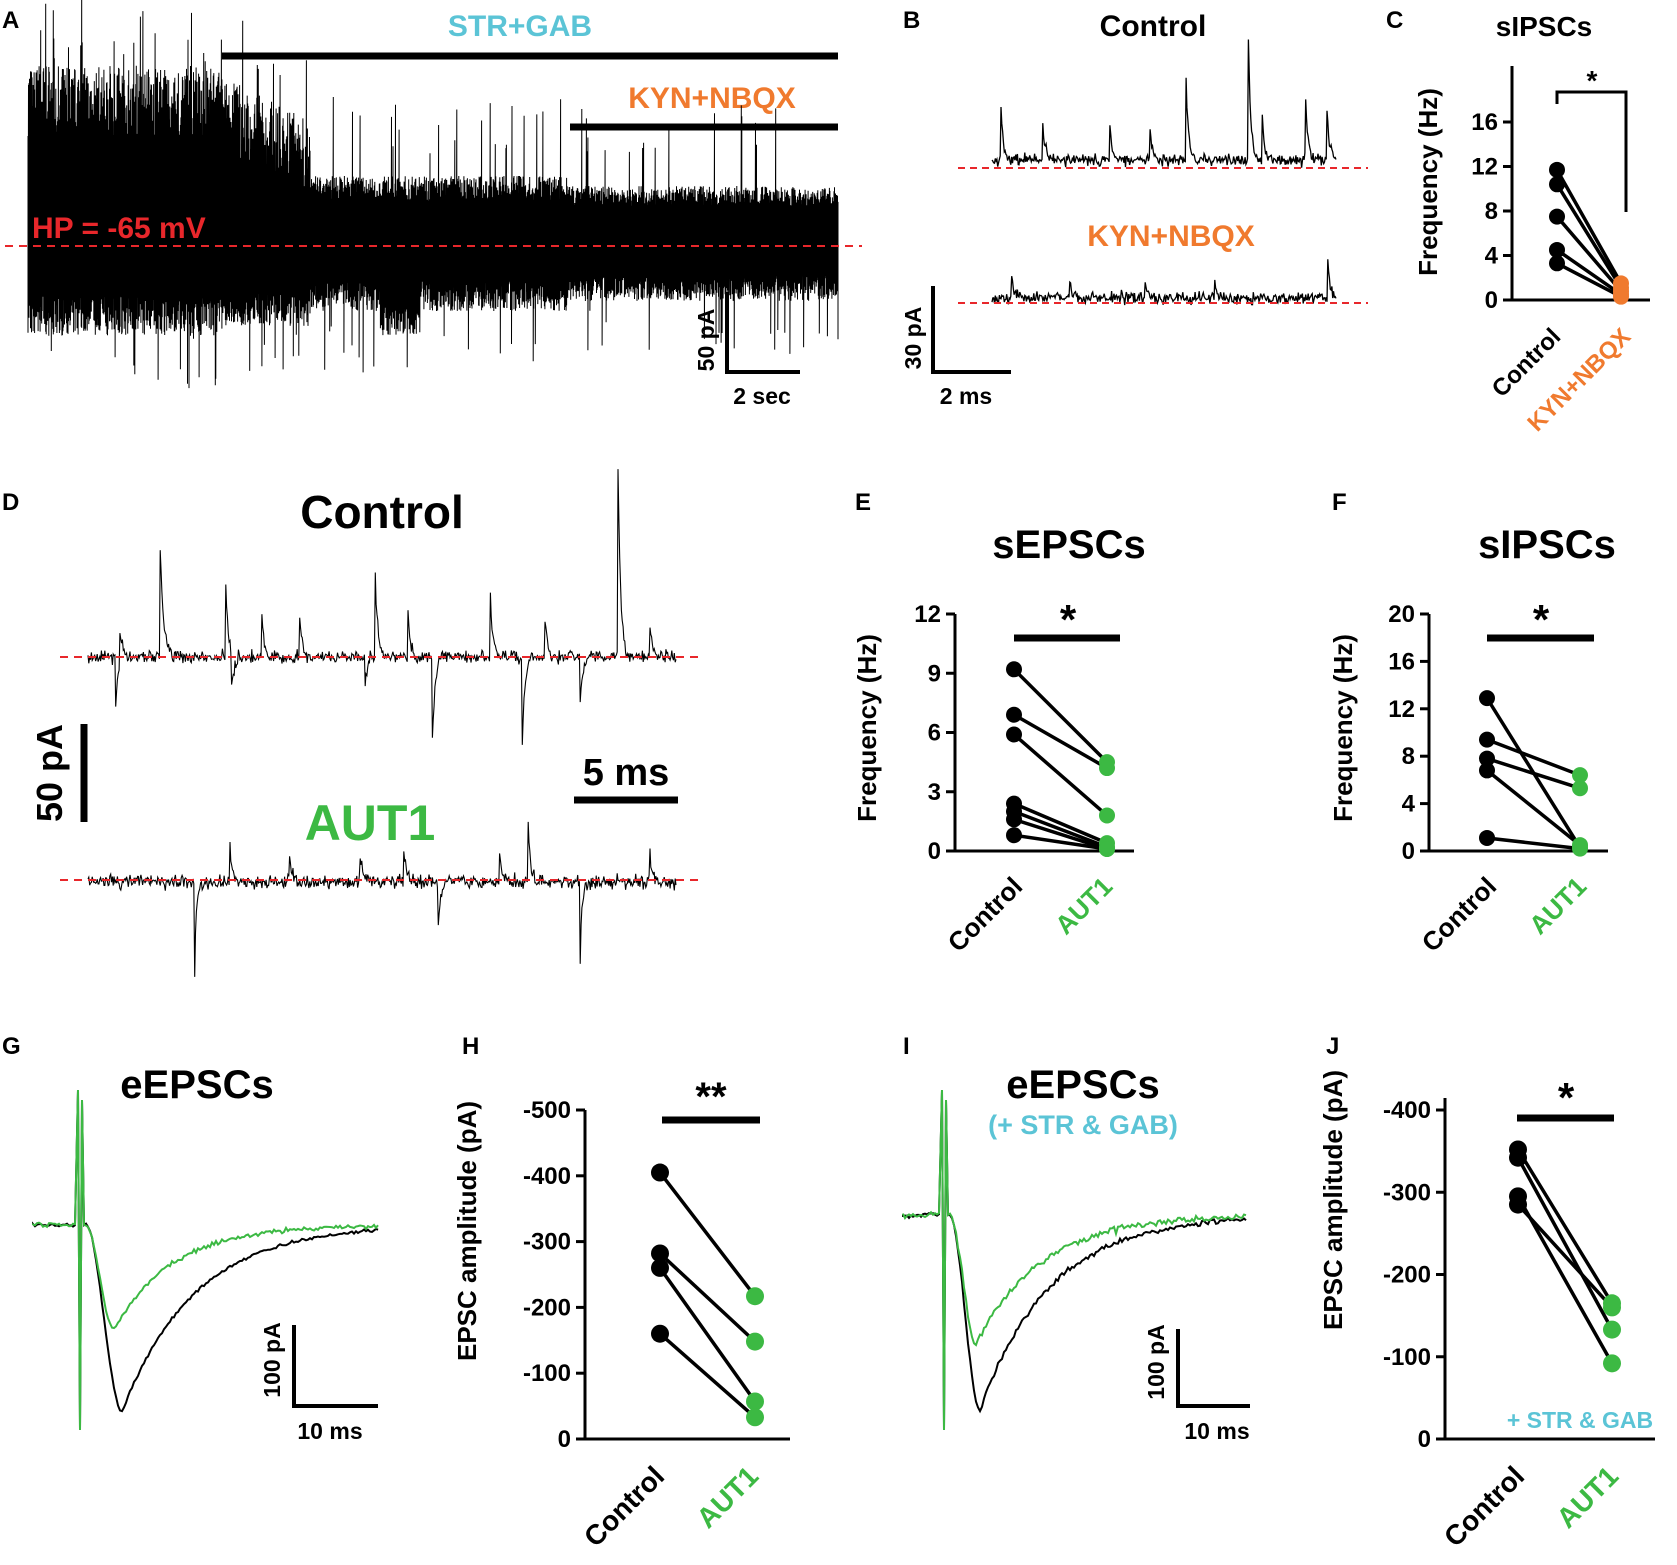 This screenshot has height=1565, width=1677. What do you see at coordinates (547, 1373) in the screenshot?
I see `chart-h-tick-label: -100` at bounding box center [547, 1373].